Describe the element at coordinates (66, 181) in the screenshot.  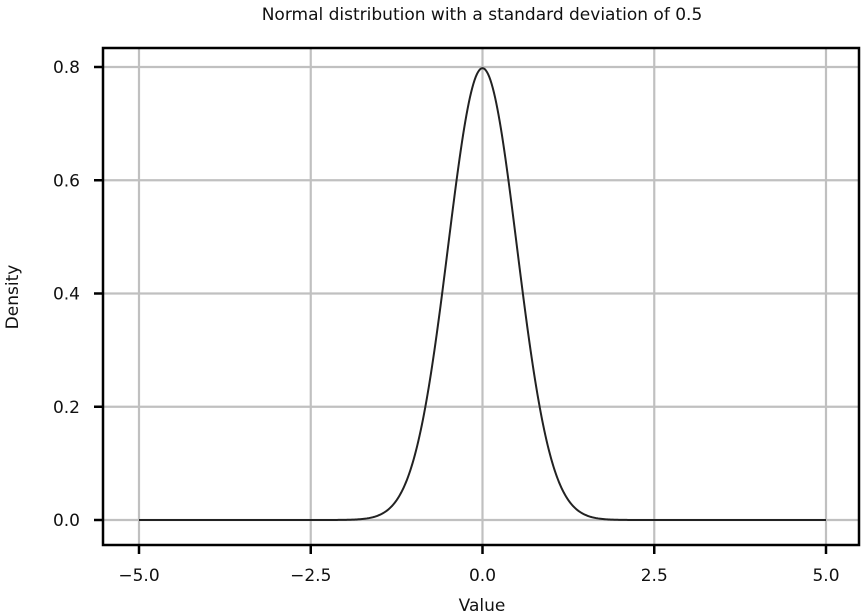
I see `y-tick-label: 0.6` at that location.